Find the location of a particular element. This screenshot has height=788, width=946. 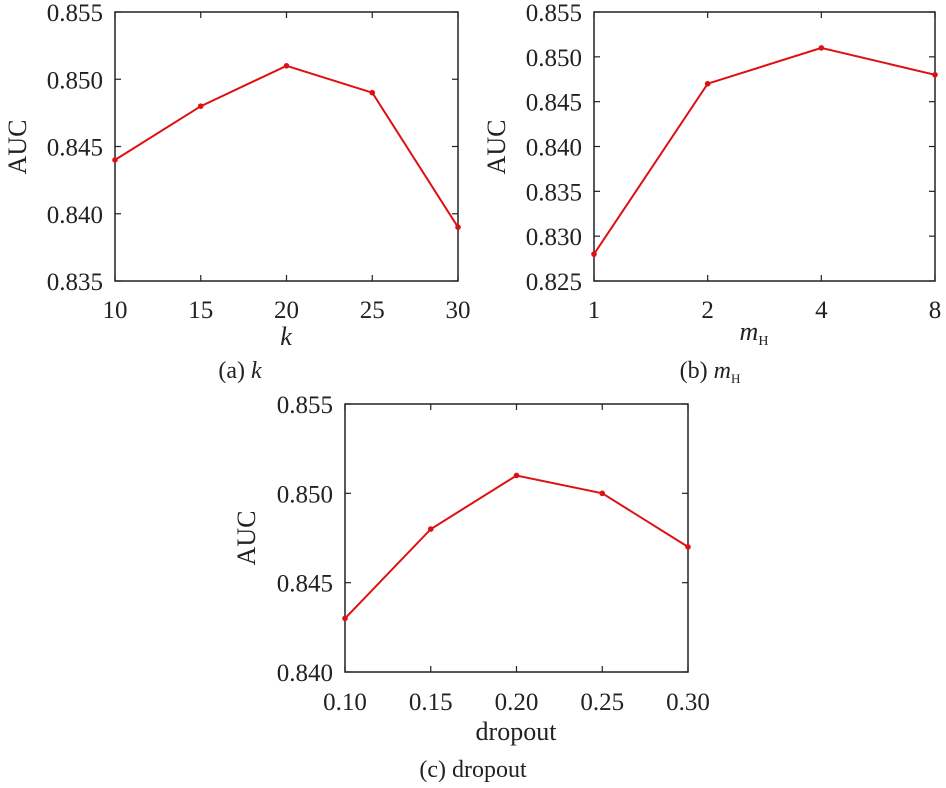

chart-caption: (b) mH is located at coordinates (710, 372).